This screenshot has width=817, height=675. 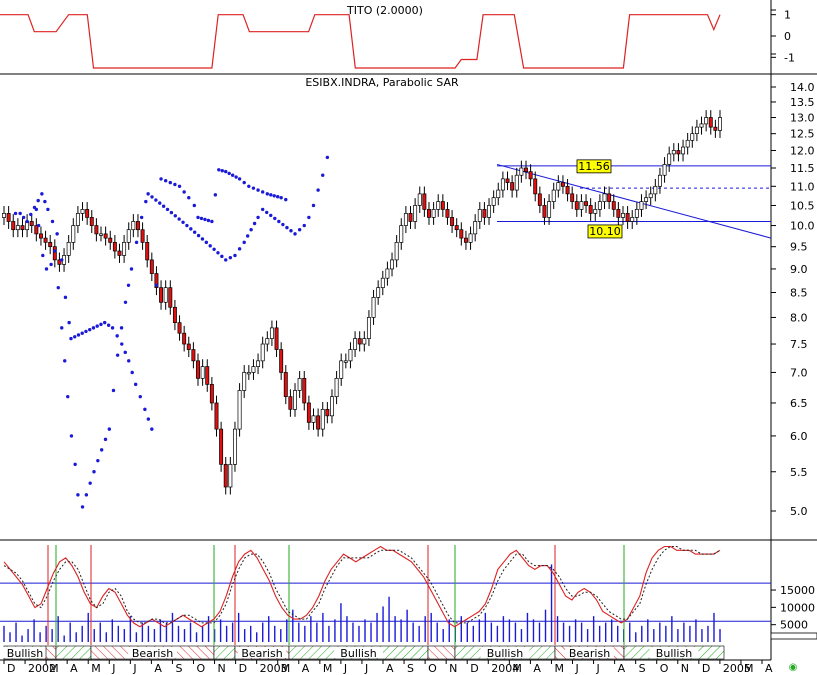 What do you see at coordinates (441, 652) in the screenshot?
I see `bearish-band` at bounding box center [441, 652].